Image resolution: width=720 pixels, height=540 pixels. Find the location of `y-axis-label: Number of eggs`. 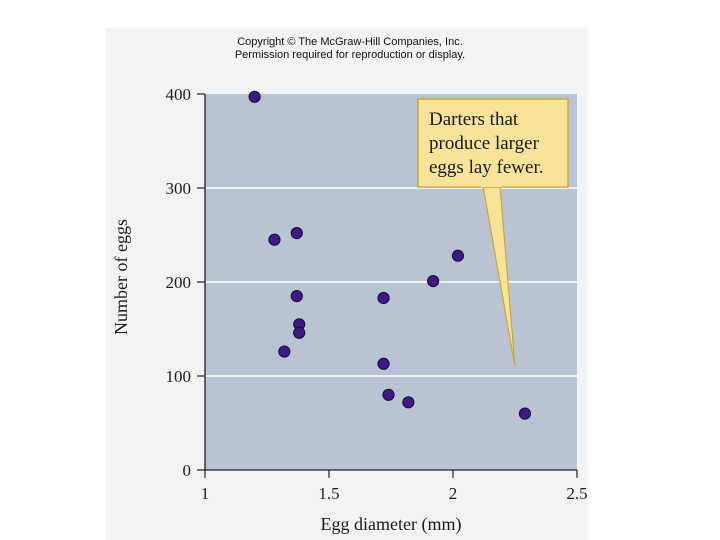

y-axis-label: Number of eggs is located at coordinates (121, 277).